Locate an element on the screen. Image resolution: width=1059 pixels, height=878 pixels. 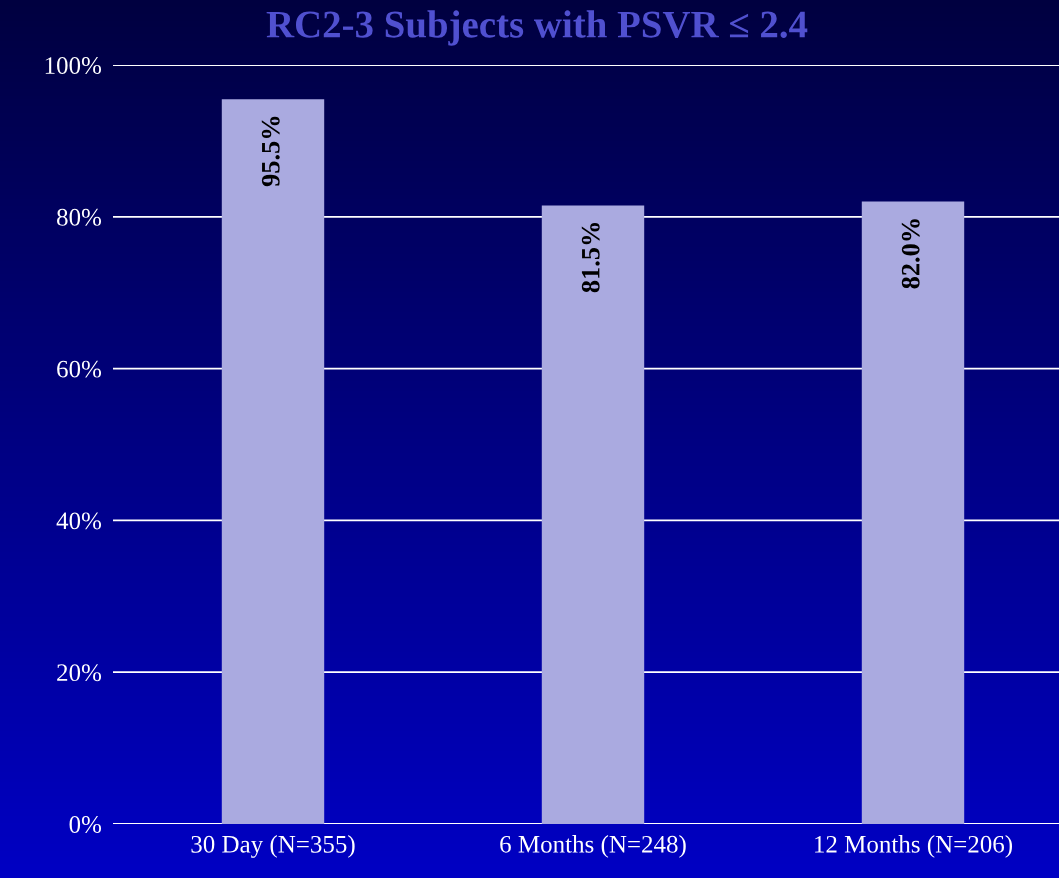
y-tick-label: 60% is located at coordinates (79, 369).